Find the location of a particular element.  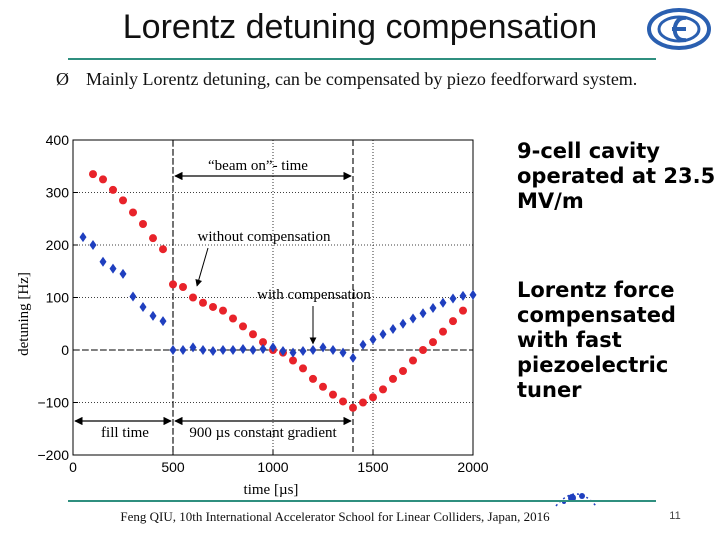

without-pointer-arrow is located at coordinates (202, 267).